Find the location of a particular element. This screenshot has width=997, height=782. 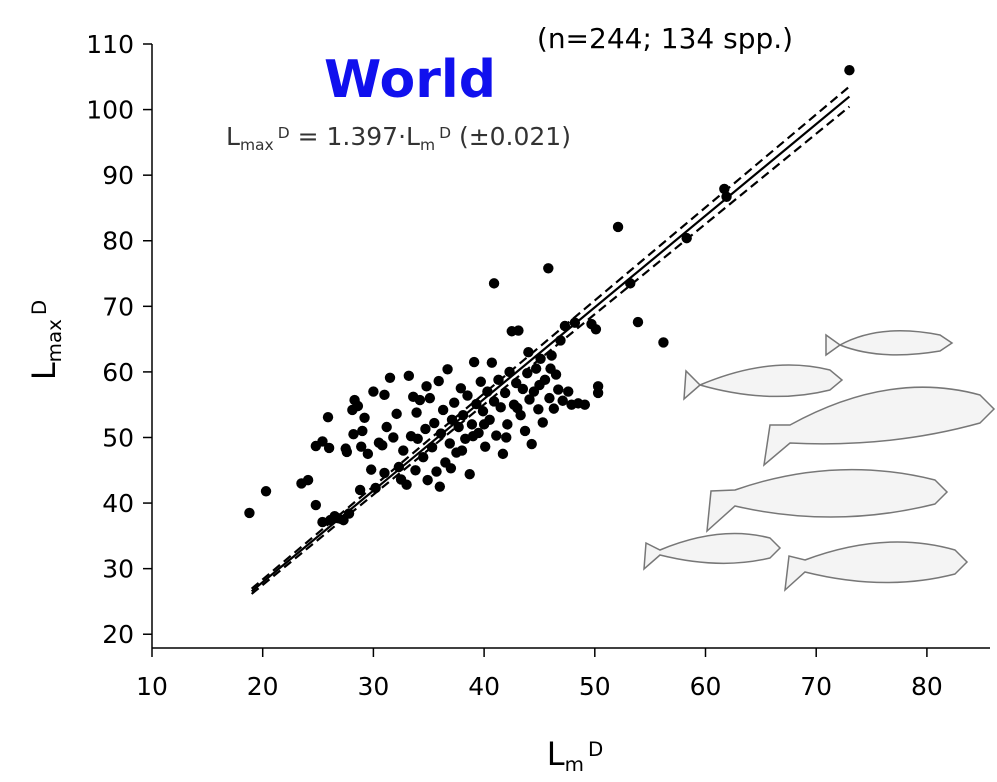

y-tick-label: 100 is located at coordinates (110, 110).